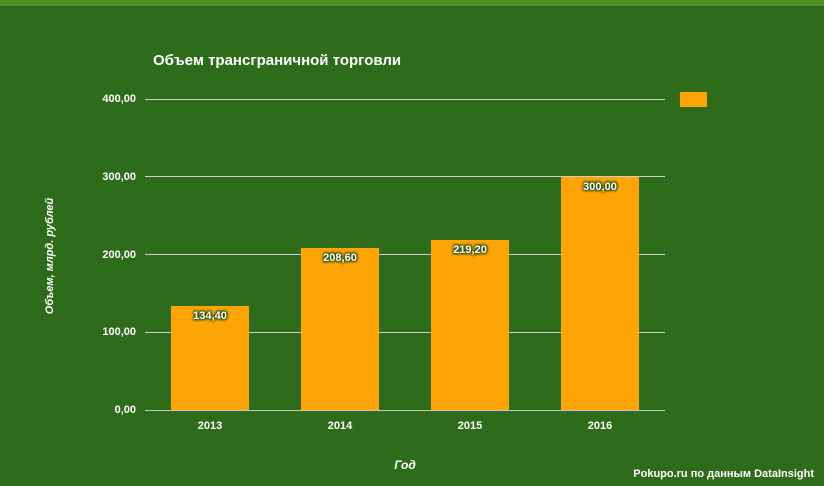 The height and width of the screenshot is (486, 824). What do you see at coordinates (119, 254) in the screenshot?
I see `y-tick-label: 200,00` at bounding box center [119, 254].